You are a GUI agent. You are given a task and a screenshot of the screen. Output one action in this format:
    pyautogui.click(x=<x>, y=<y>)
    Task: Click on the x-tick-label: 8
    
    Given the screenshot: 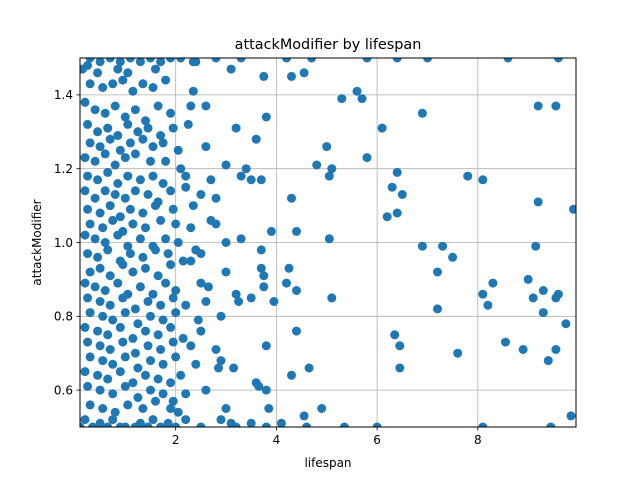 What is the action you would take?
    pyautogui.click(x=478, y=440)
    